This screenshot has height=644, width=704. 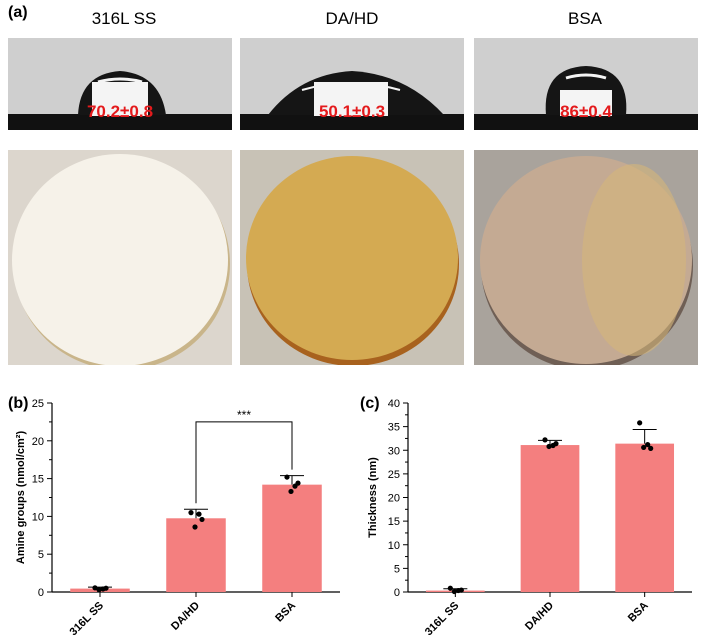 I want to click on panel-label: (b), so click(x=18, y=403).